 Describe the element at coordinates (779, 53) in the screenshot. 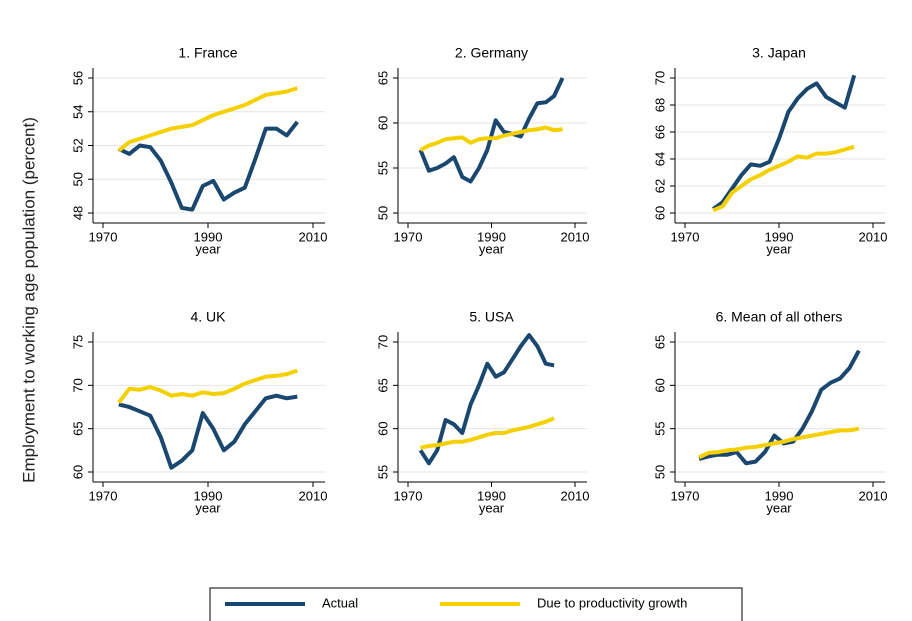

I see `panel-title: 3. Japan` at that location.